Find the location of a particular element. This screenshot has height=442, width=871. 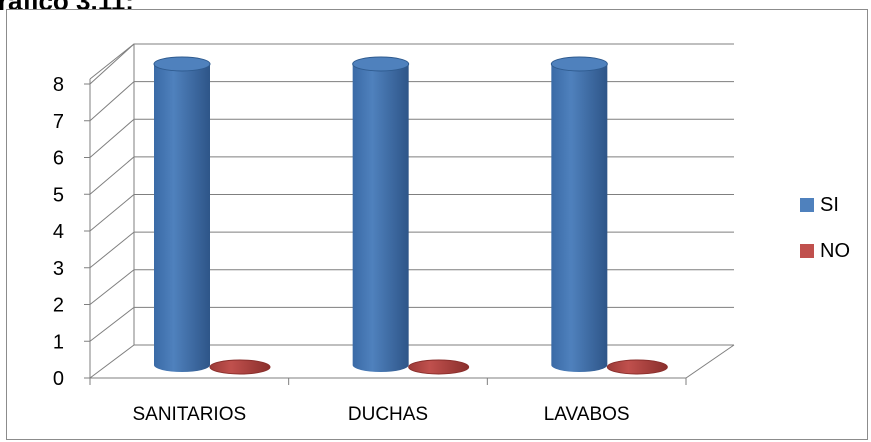

x-category-label: DUCHAS is located at coordinates (388, 414).